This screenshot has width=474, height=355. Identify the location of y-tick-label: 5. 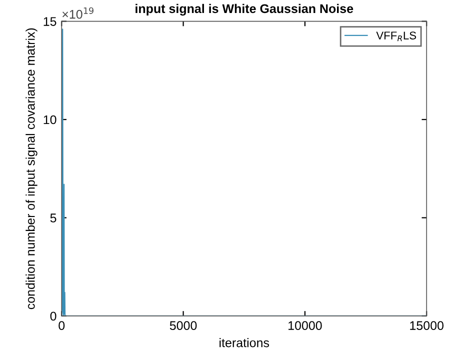
(53, 218).